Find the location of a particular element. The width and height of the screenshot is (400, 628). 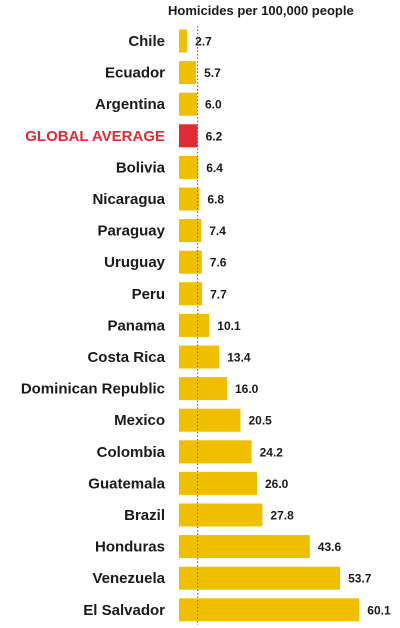

category-label: Chile is located at coordinates (146, 41).